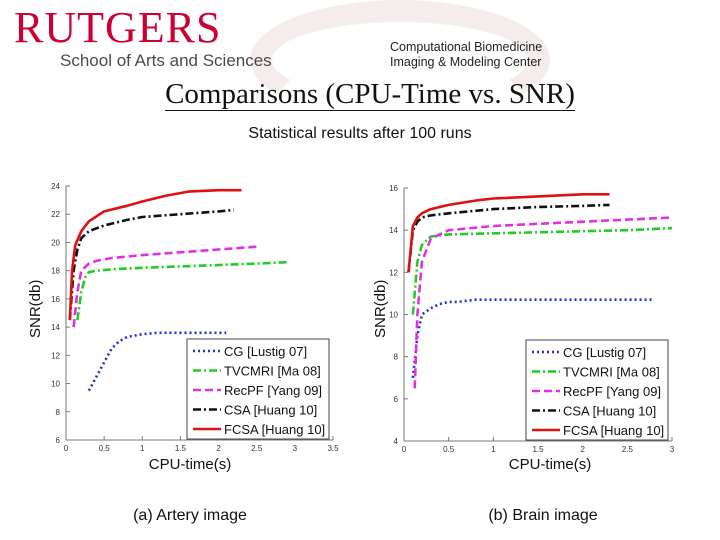 The image size is (720, 540). Describe the element at coordinates (105, 448) in the screenshot. I see `artery-xtick-label: 0.5` at that location.